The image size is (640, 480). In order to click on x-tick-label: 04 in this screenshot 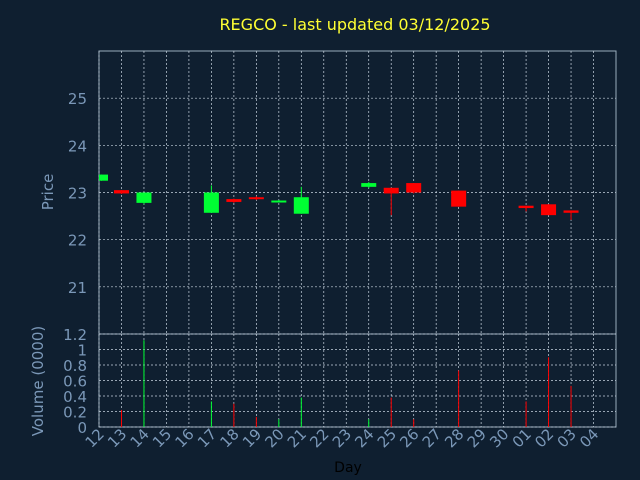, I will do `click(589, 438)`.